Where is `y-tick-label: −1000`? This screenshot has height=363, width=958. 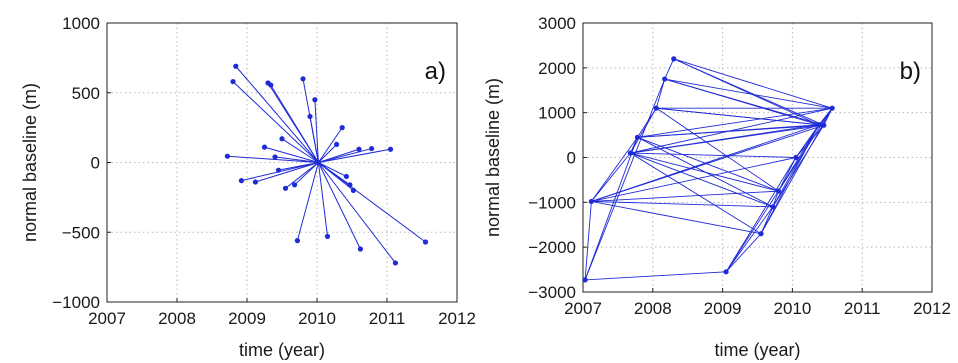 y-tick-label: −1000 is located at coordinates (552, 202).